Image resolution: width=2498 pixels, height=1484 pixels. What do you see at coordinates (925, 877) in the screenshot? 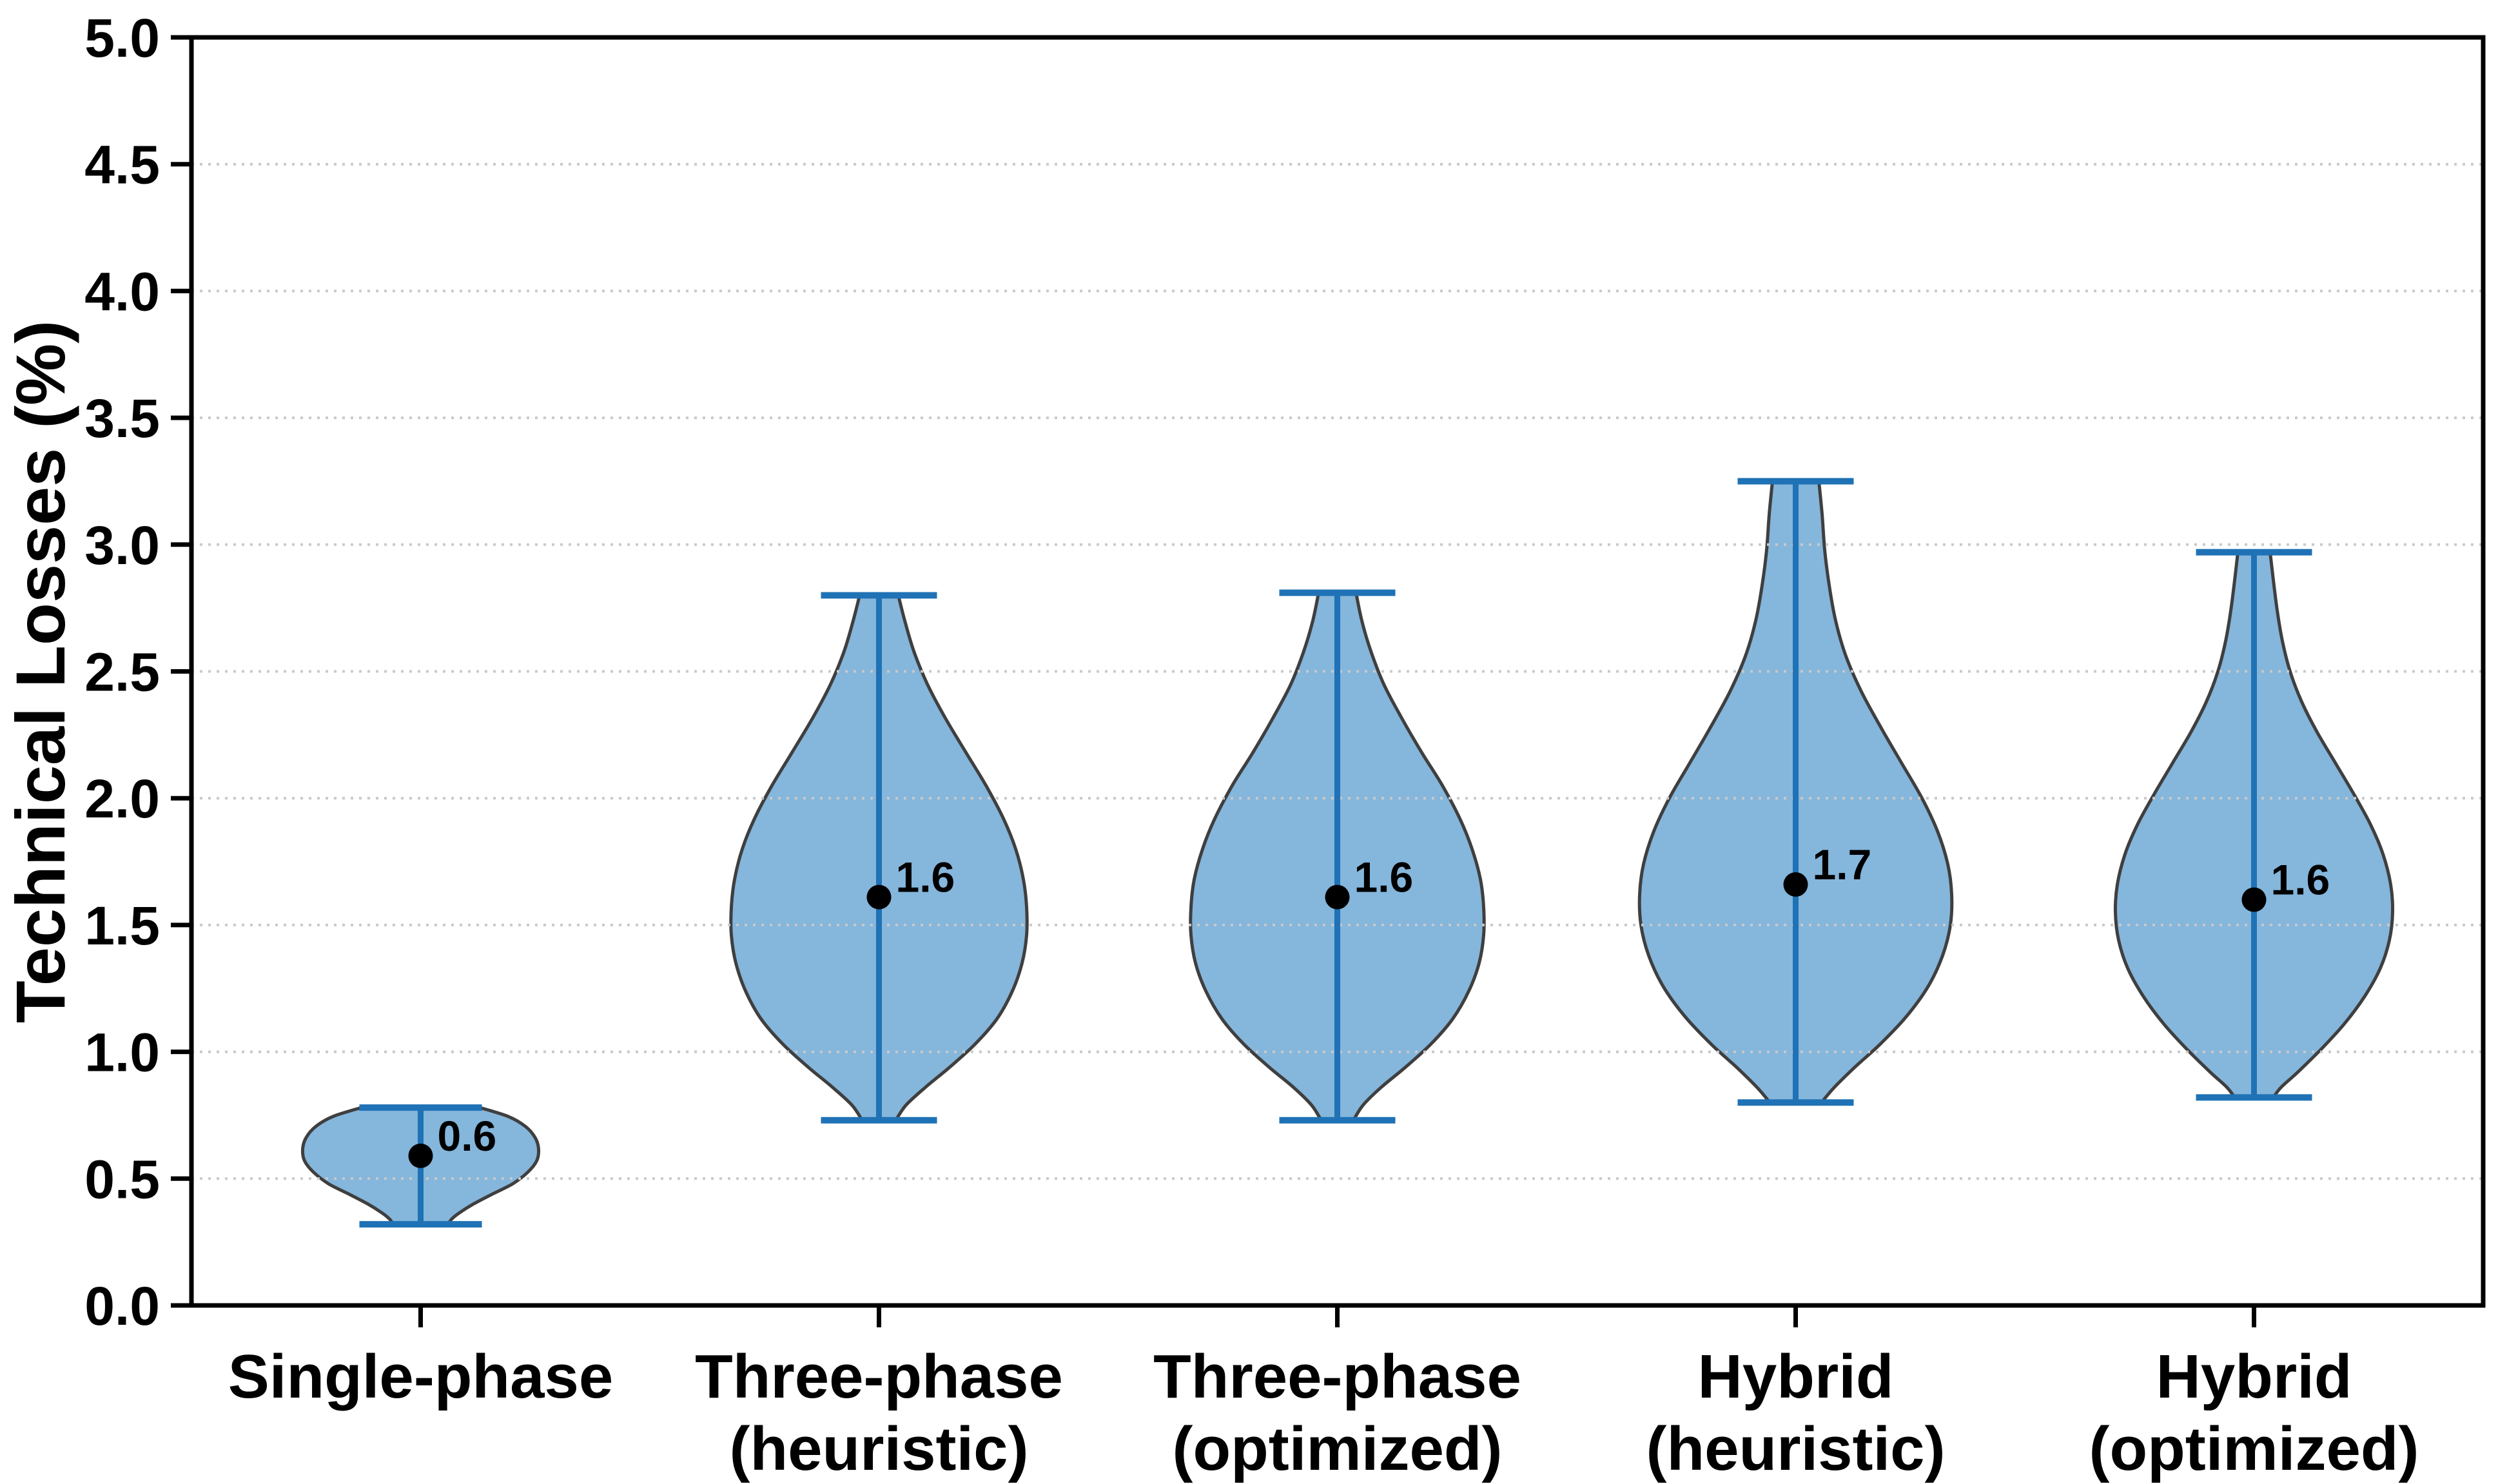
I see `mean-annotation-1: 1.6` at bounding box center [925, 877].